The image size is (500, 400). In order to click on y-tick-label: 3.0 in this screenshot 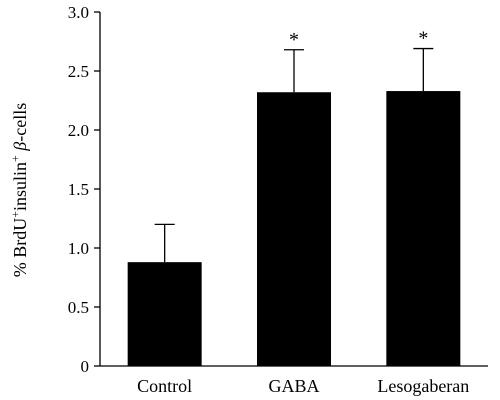, I will do `click(78, 12)`.